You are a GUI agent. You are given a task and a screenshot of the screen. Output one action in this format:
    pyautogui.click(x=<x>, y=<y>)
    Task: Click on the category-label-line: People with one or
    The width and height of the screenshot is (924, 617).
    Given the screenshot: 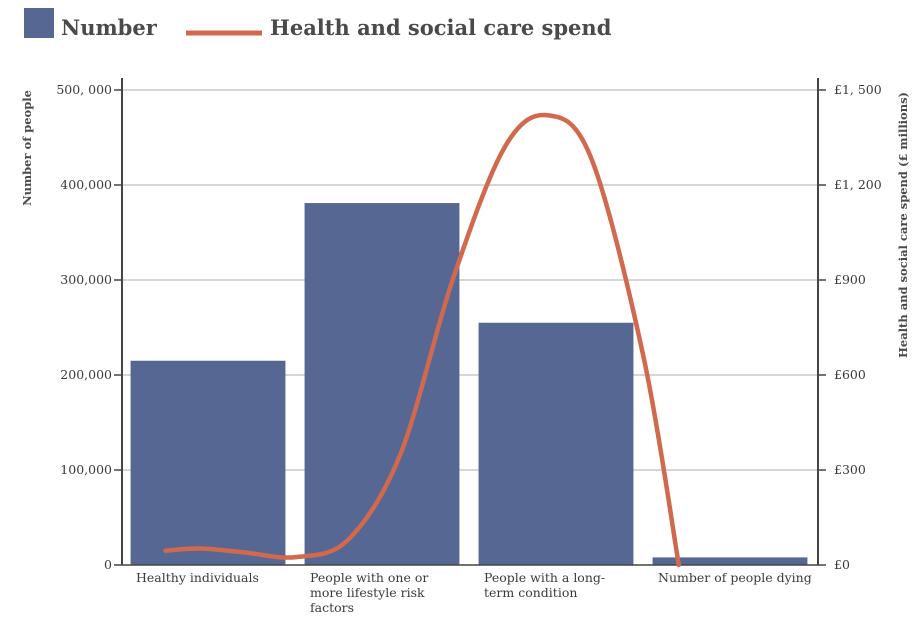 What is the action you would take?
    pyautogui.click(x=369, y=577)
    